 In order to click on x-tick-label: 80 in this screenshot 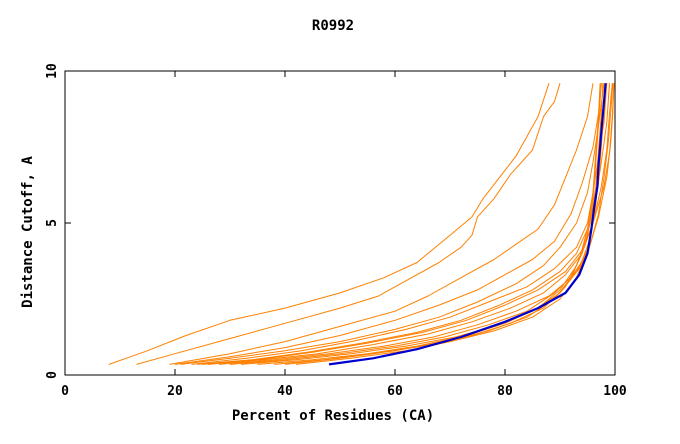, I will do `click(505, 391)`.